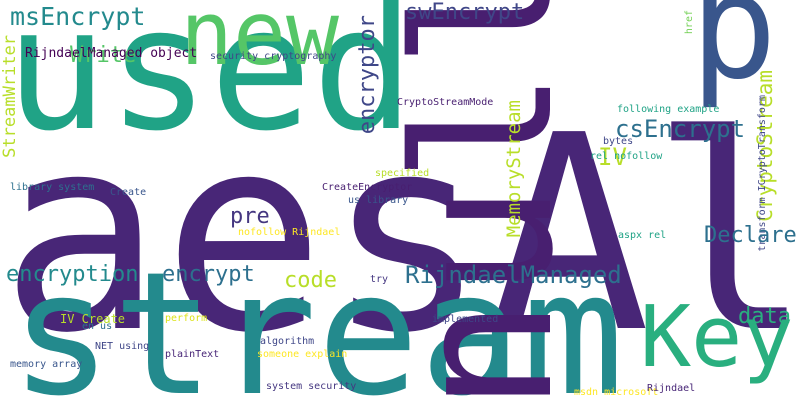 Image resolution: width=800 pixels, height=400 pixels. What do you see at coordinates (72, 274) in the screenshot?
I see `word-encryption: encryption` at bounding box center [72, 274].